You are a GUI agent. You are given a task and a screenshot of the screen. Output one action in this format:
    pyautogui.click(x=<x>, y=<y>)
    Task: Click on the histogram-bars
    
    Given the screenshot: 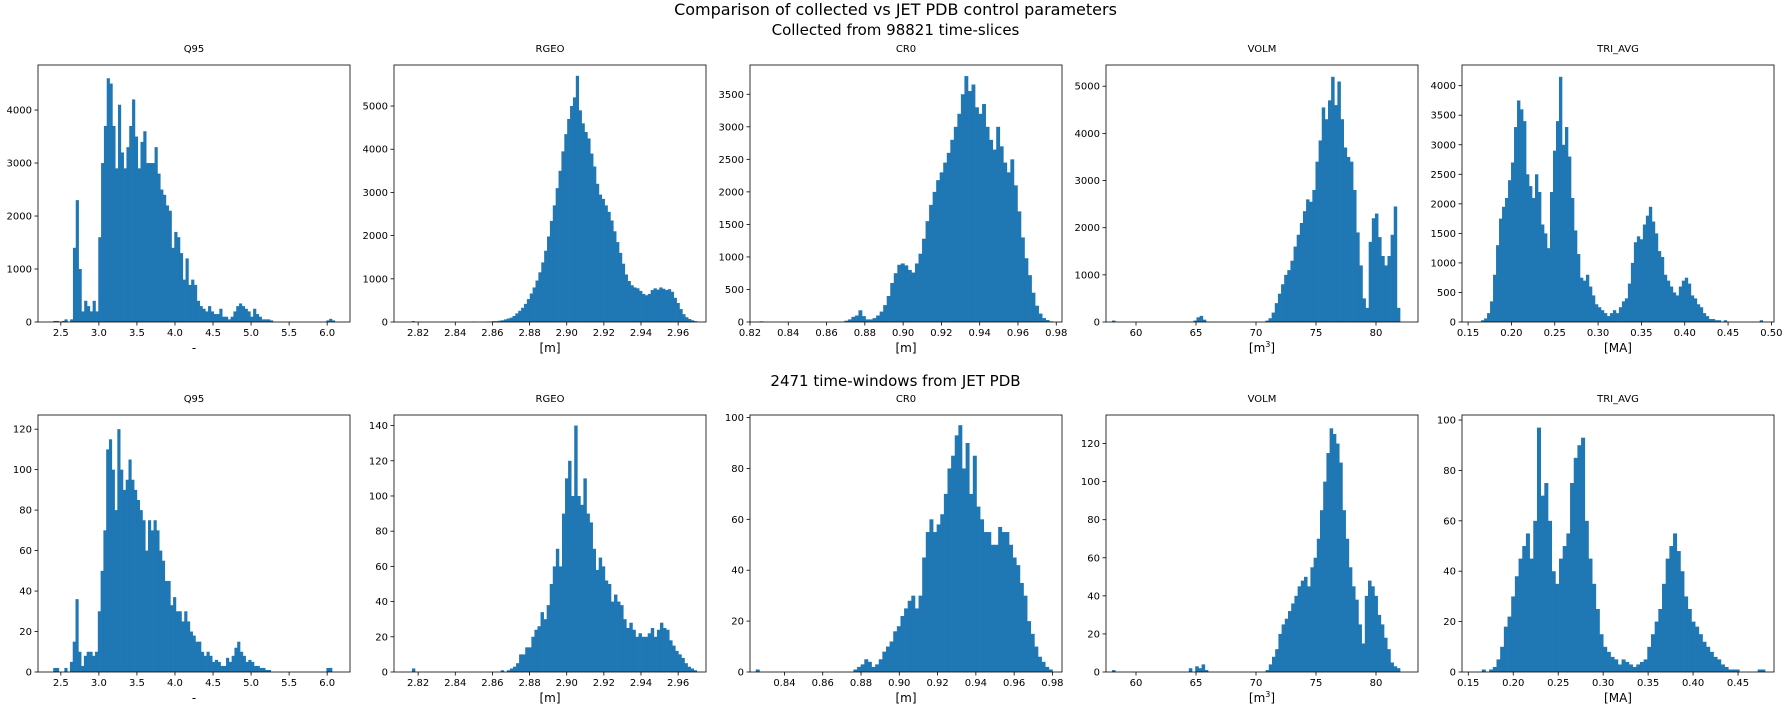 What is the action you would take?
    pyautogui.click(x=193, y=550)
    